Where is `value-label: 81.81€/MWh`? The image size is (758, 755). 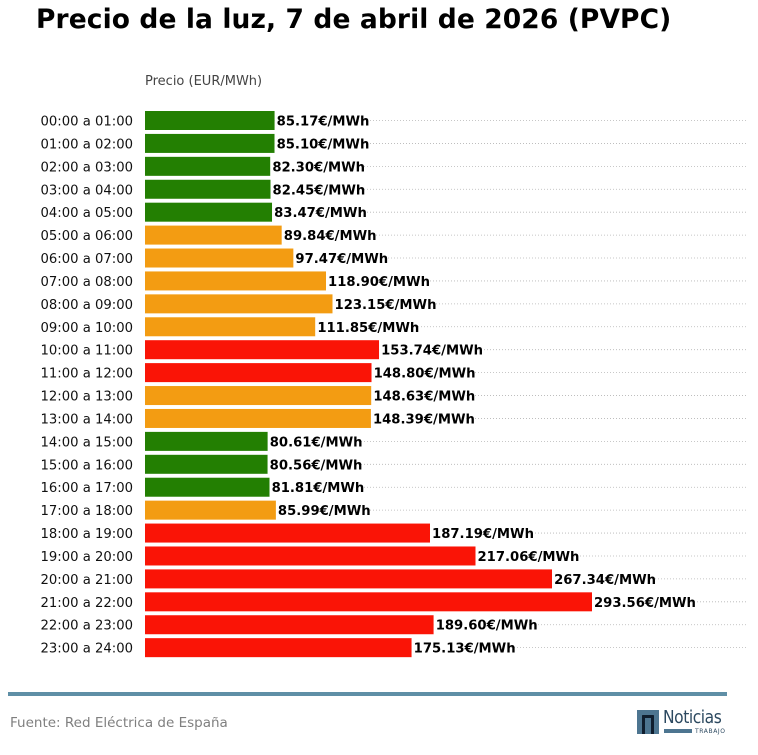
value-label: 81.81€/MWh is located at coordinates (318, 488).